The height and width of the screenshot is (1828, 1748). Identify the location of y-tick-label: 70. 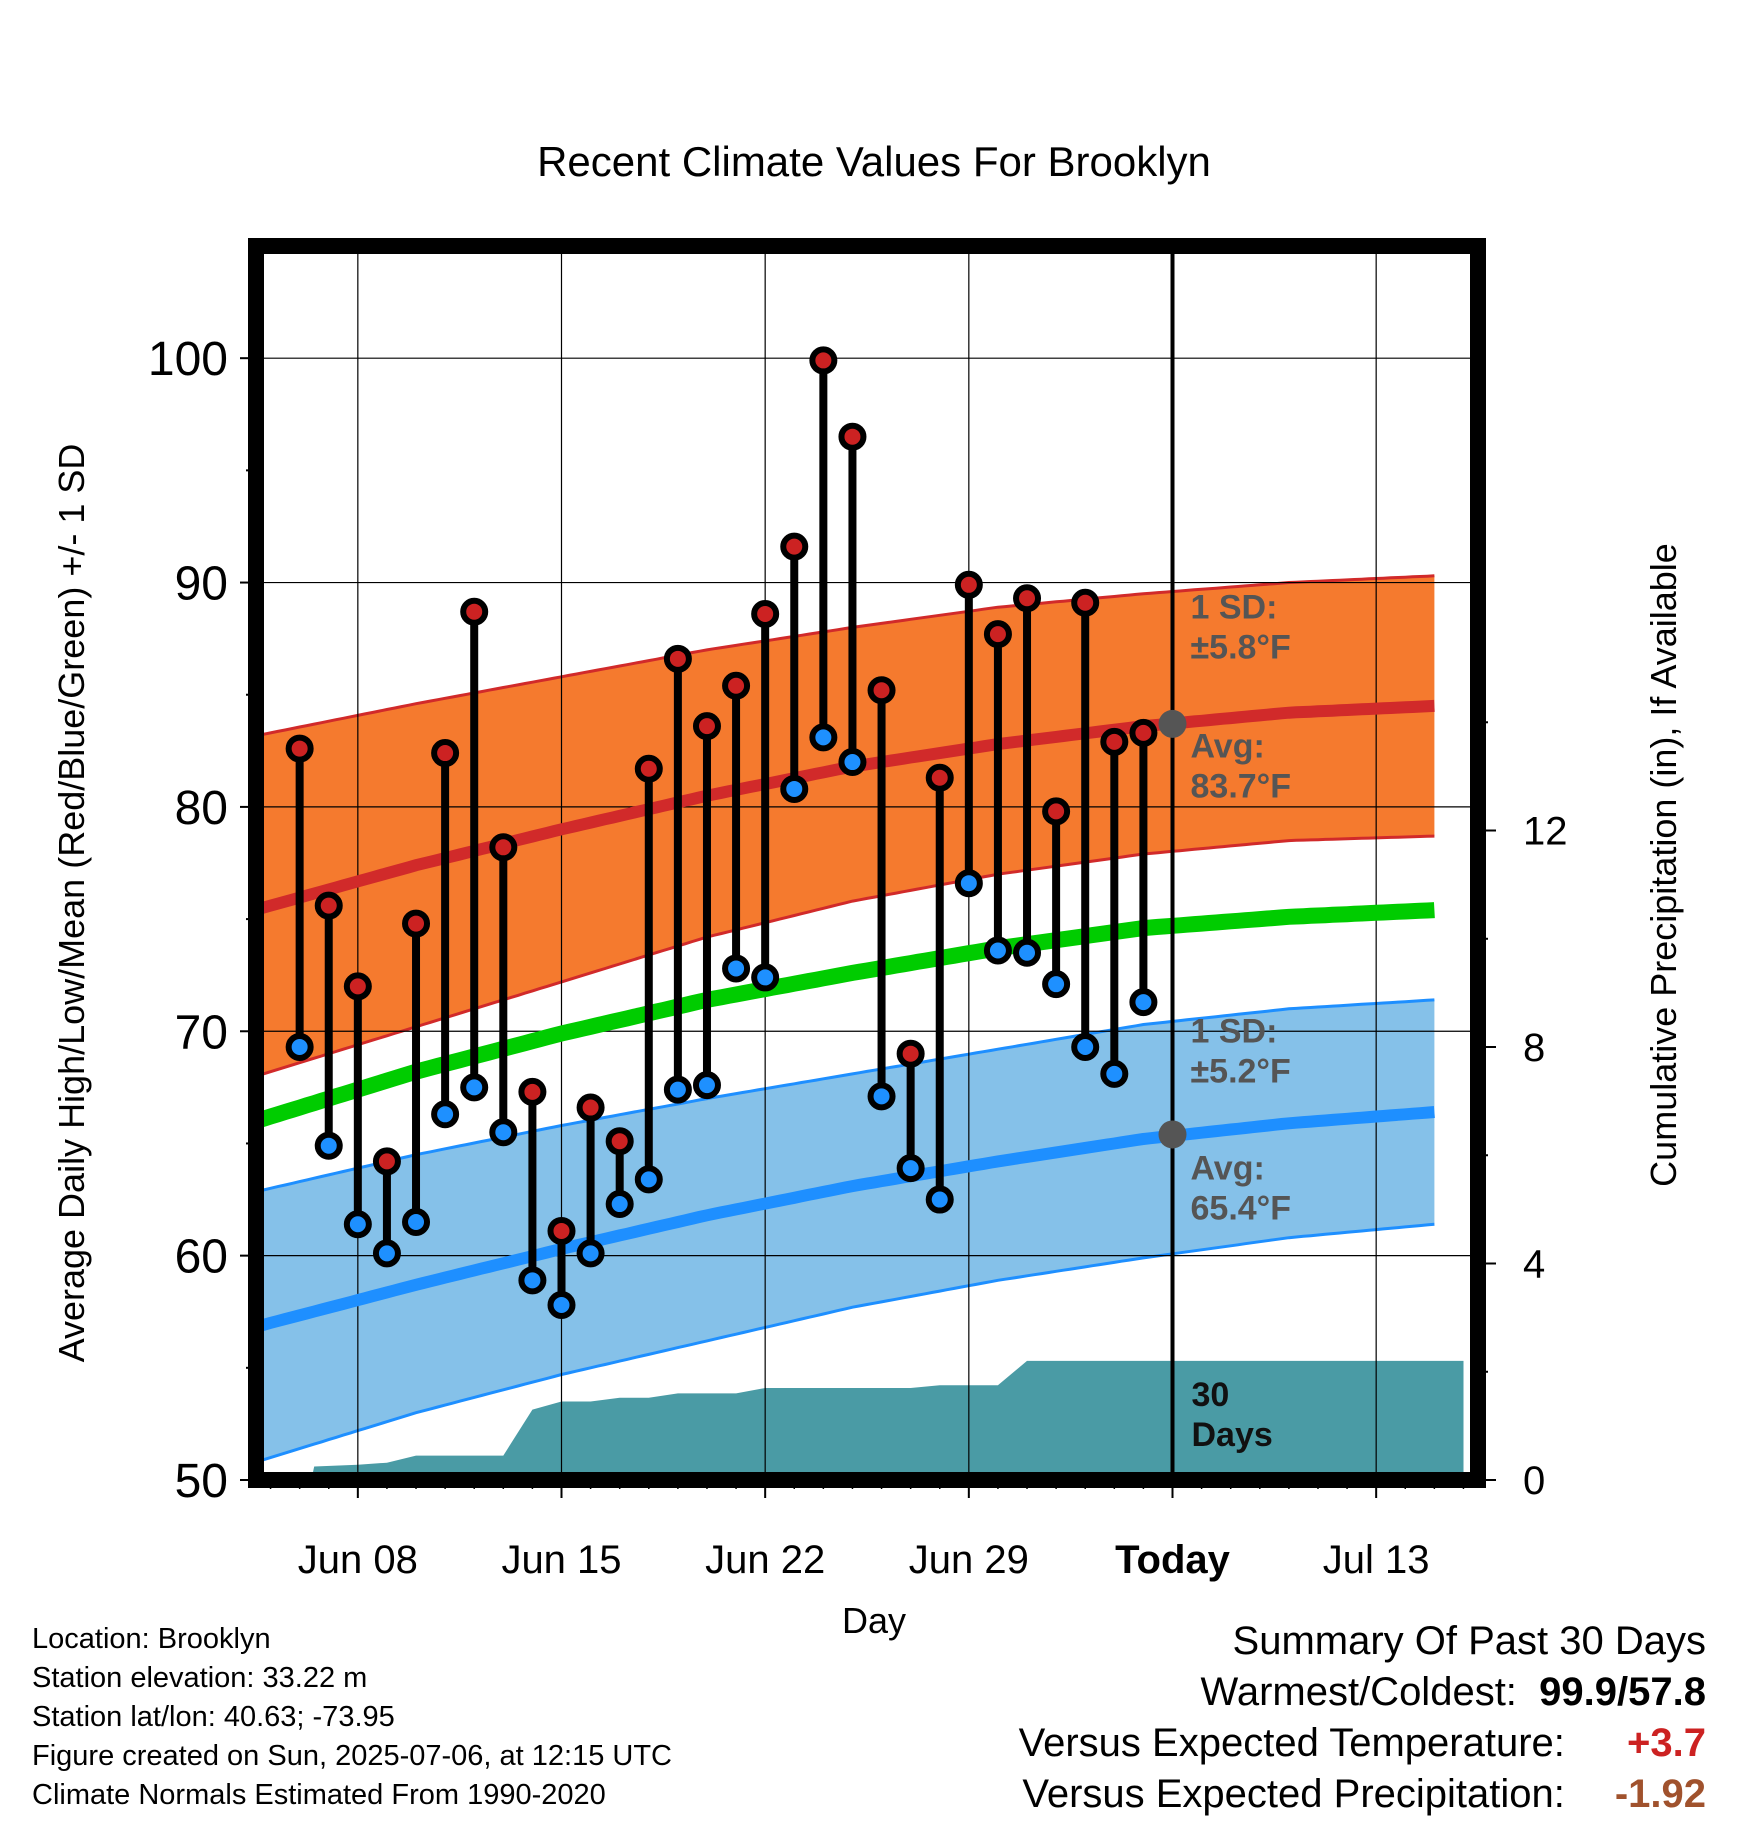
(201, 1032).